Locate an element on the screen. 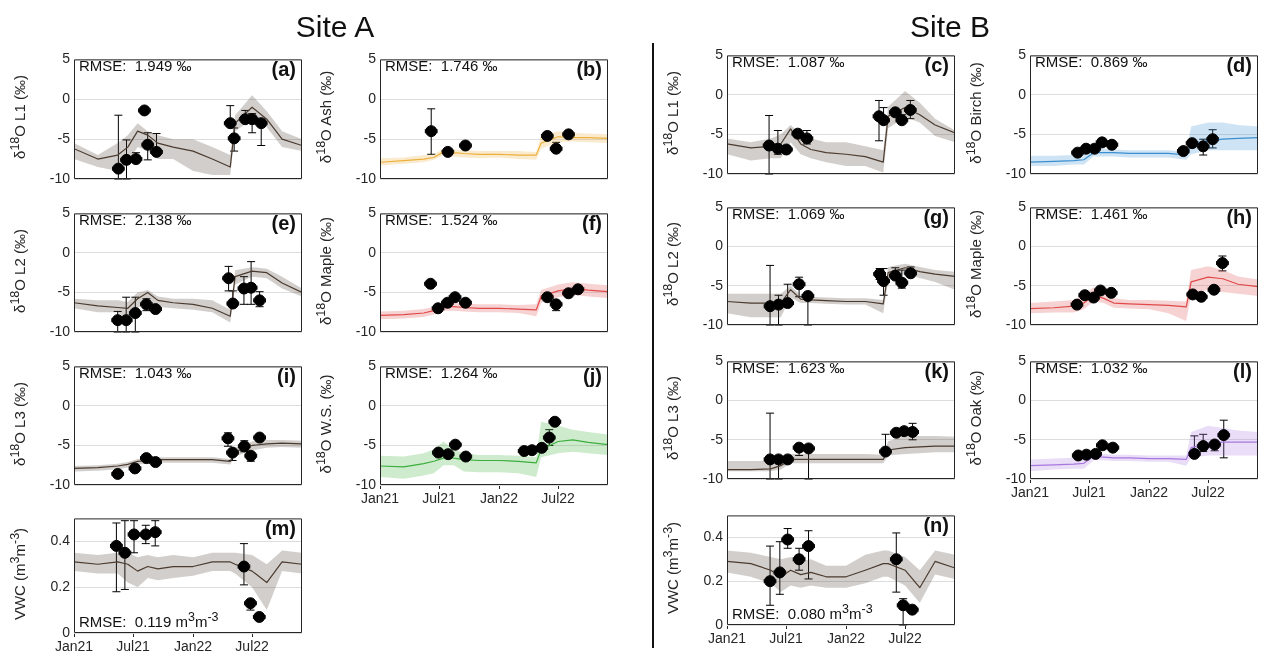 This screenshot has height=660, width=1271. annotation: (h) is located at coordinates (1238, 217).